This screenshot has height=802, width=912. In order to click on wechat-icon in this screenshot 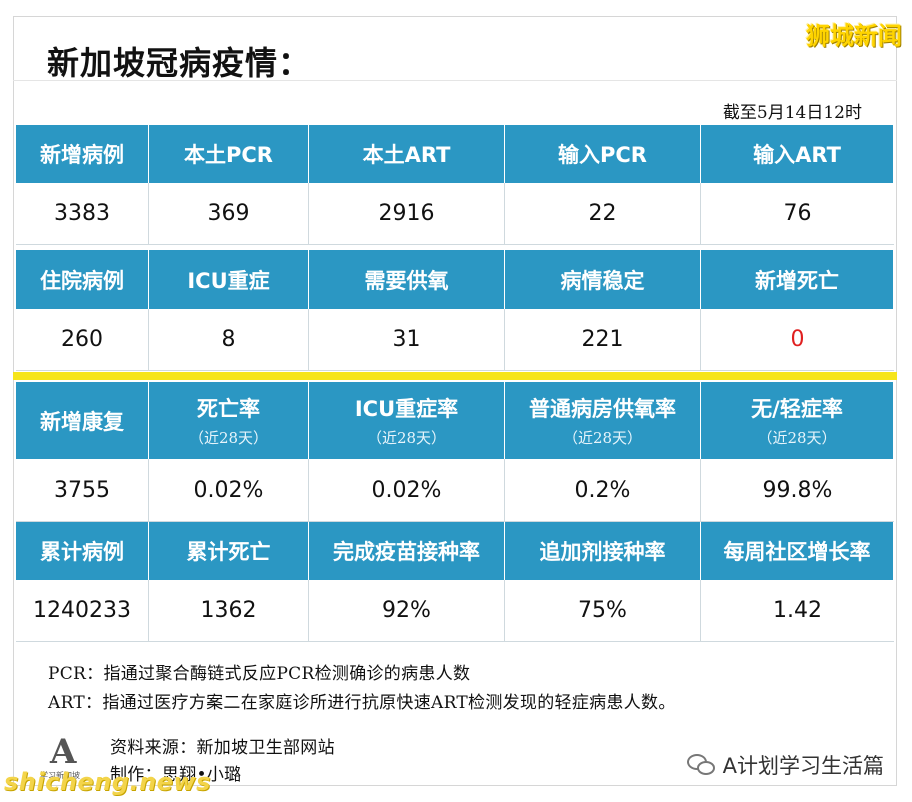, I will do `click(701, 765)`.